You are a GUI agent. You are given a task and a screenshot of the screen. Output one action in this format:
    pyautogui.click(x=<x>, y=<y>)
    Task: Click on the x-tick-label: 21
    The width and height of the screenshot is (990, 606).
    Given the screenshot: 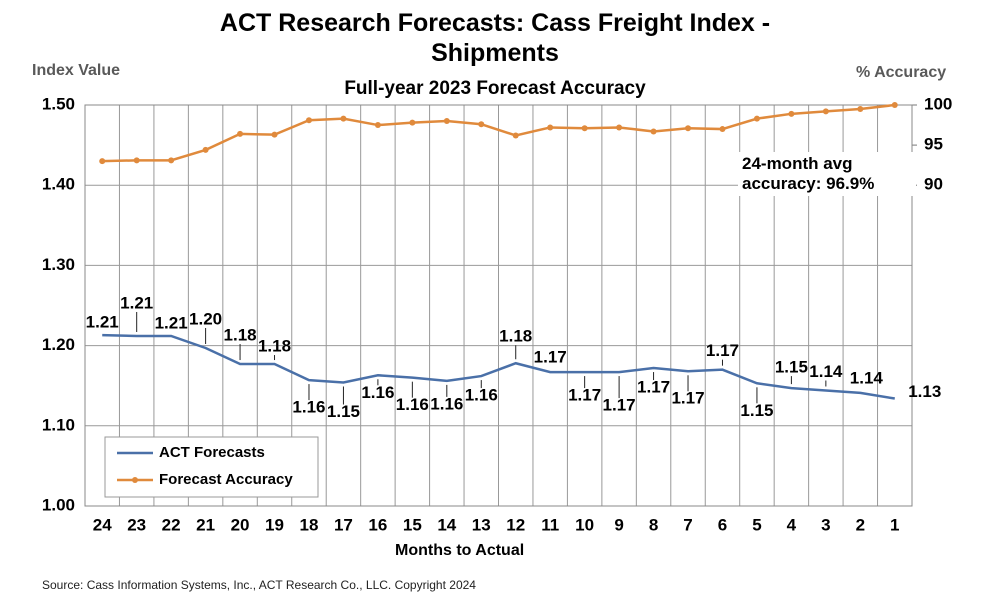 What is the action you would take?
    pyautogui.click(x=205, y=524)
    